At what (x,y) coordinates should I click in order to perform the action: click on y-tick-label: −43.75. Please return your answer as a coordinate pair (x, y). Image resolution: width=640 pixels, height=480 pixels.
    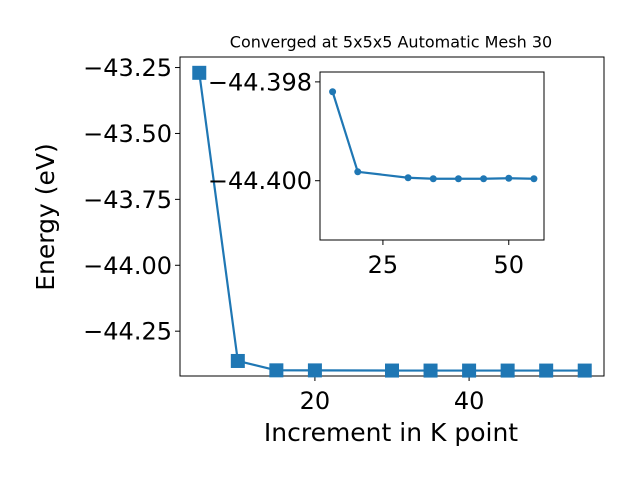
    Looking at the image, I should click on (127, 200).